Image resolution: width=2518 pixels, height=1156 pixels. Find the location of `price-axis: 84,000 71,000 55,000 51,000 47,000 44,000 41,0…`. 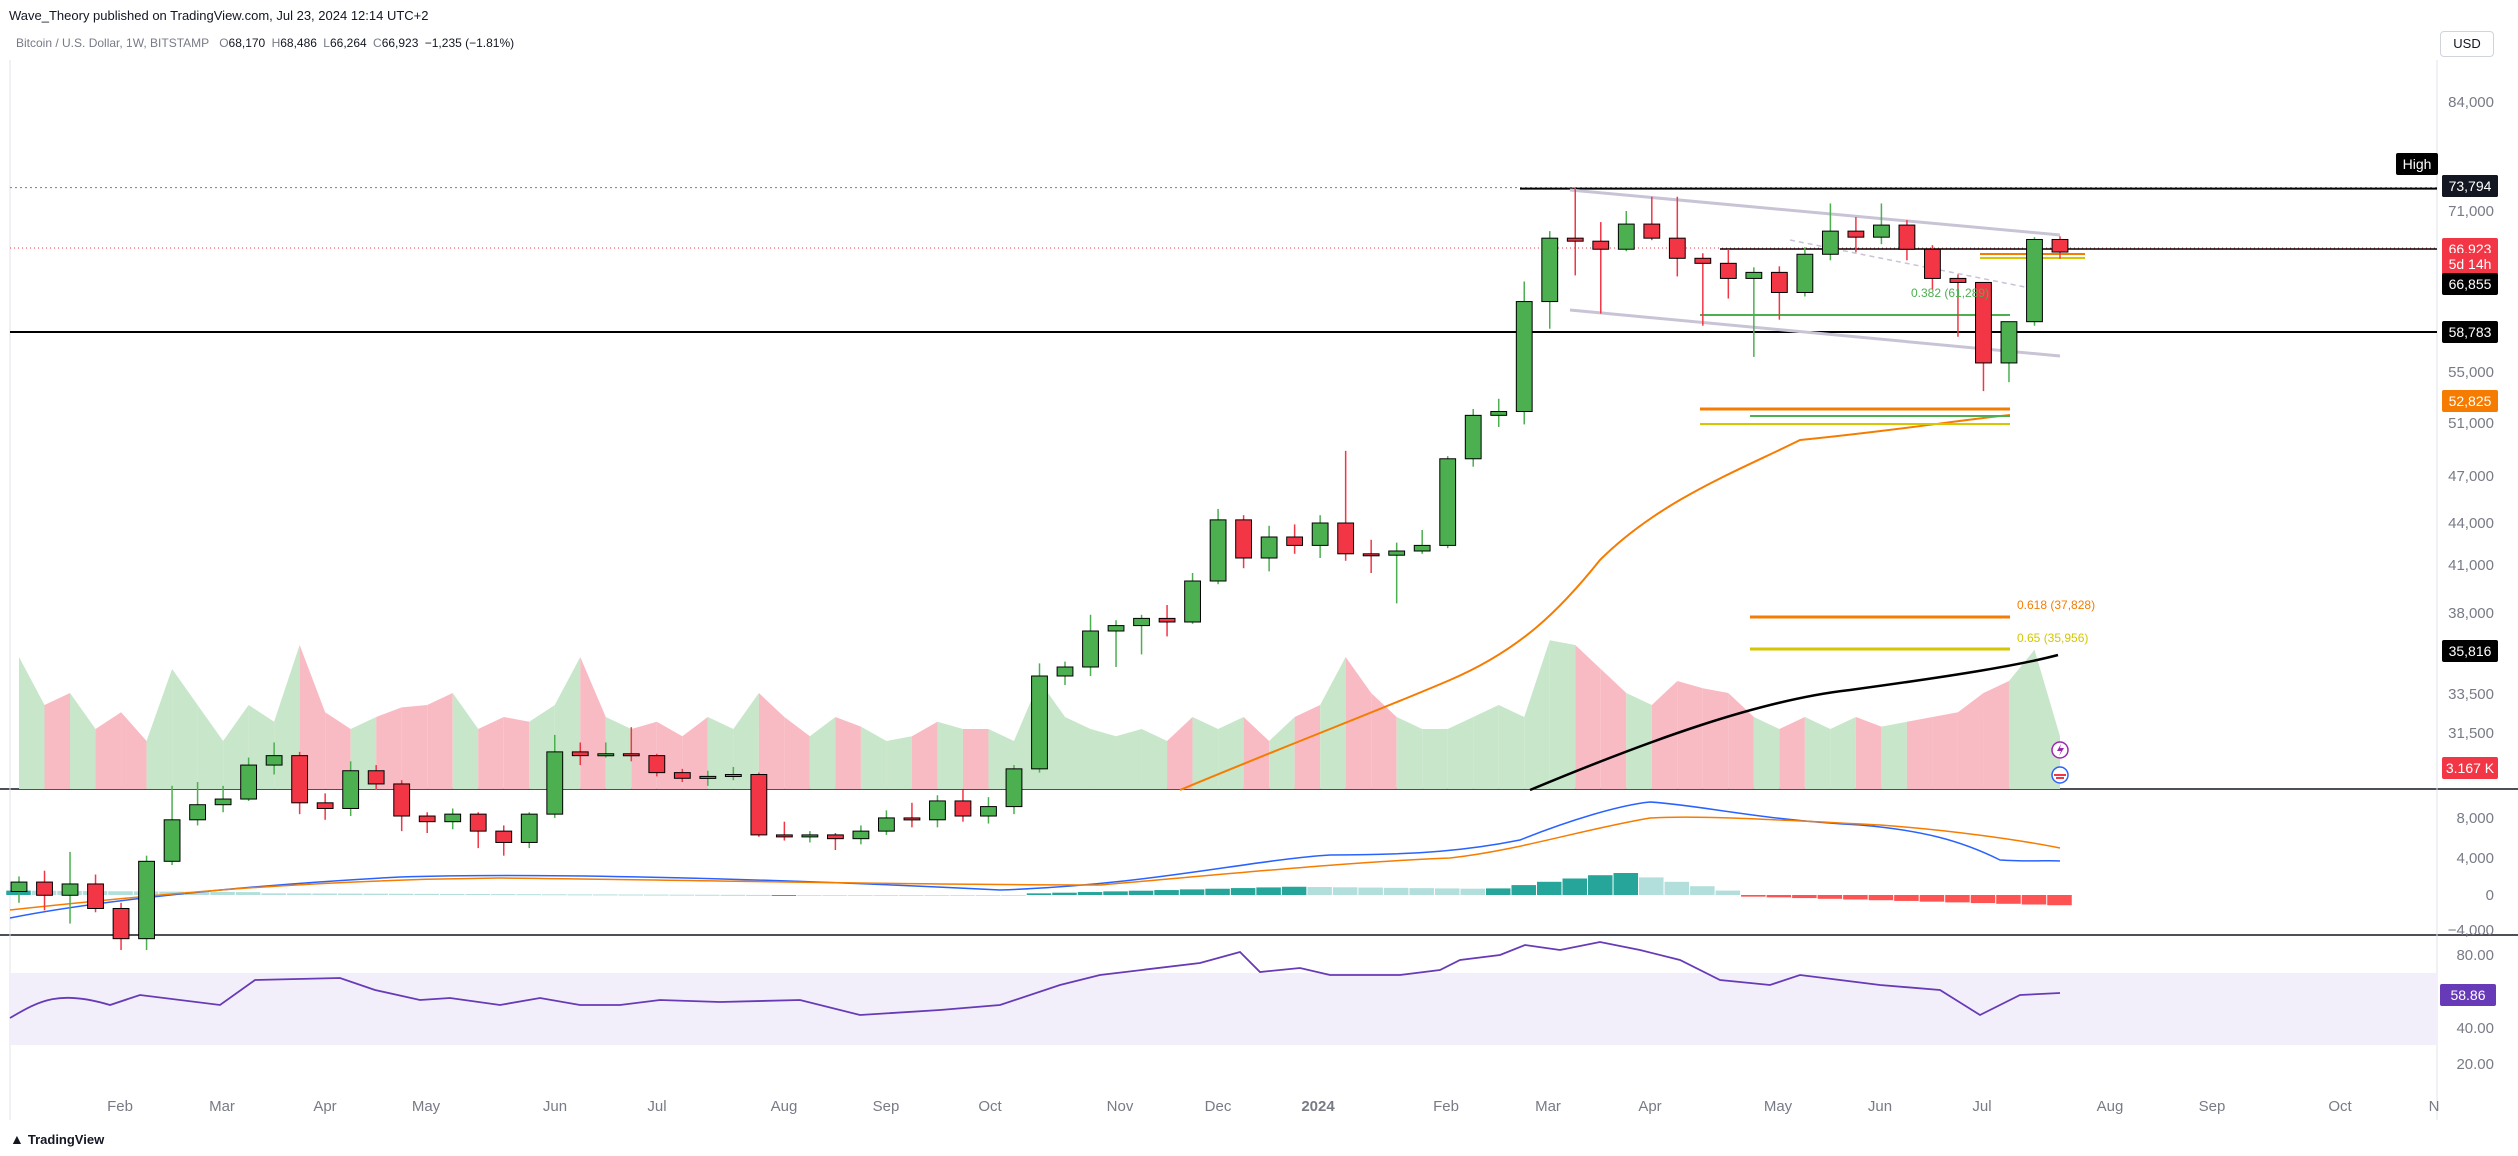

price-axis: 84,000 71,000 55,000 51,000 47,000 44,000 41,0… is located at coordinates (2471, 583).